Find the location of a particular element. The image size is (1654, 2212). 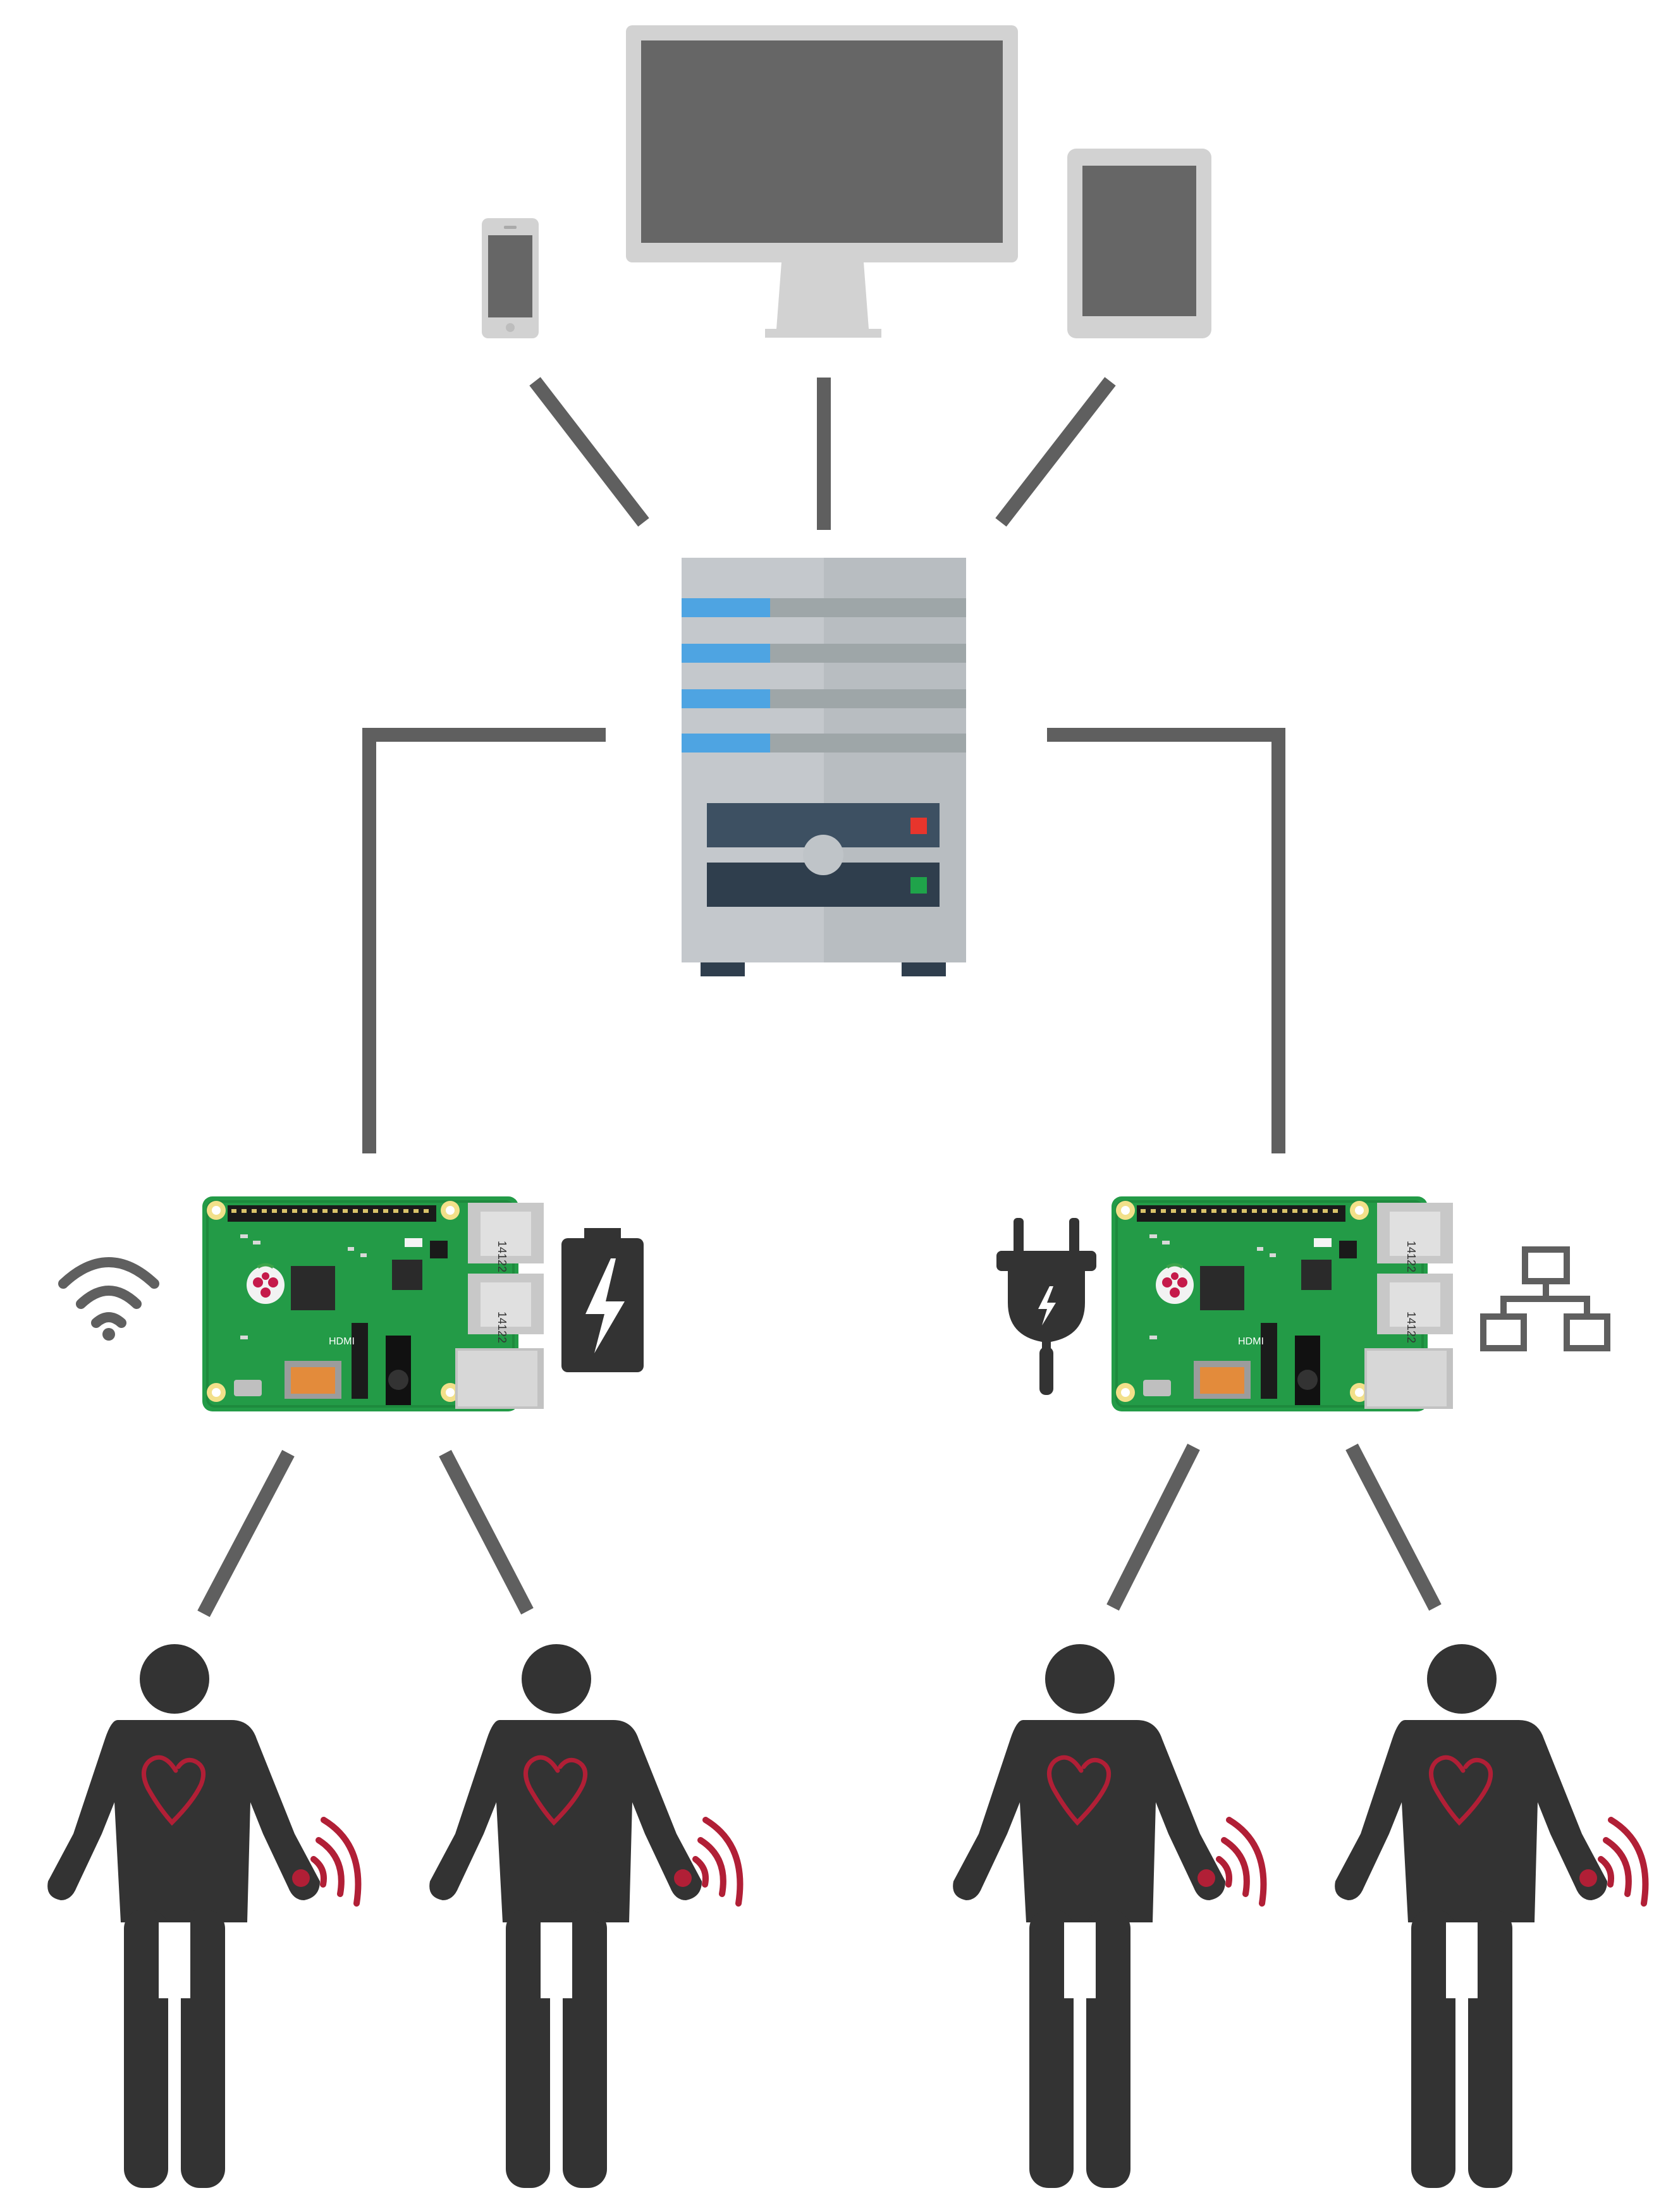

client-server-connectors is located at coordinates (822, 454).